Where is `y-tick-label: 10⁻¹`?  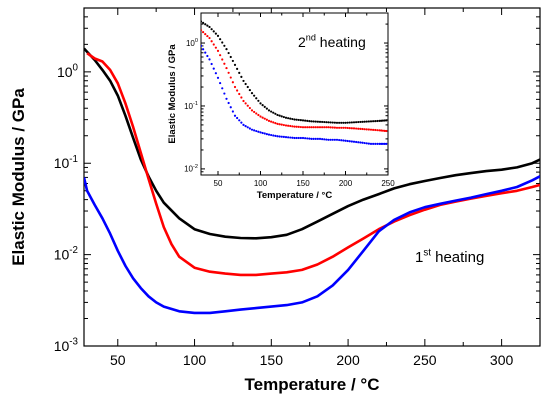 y-tick-label: 10⁻¹ is located at coordinates (66, 162).